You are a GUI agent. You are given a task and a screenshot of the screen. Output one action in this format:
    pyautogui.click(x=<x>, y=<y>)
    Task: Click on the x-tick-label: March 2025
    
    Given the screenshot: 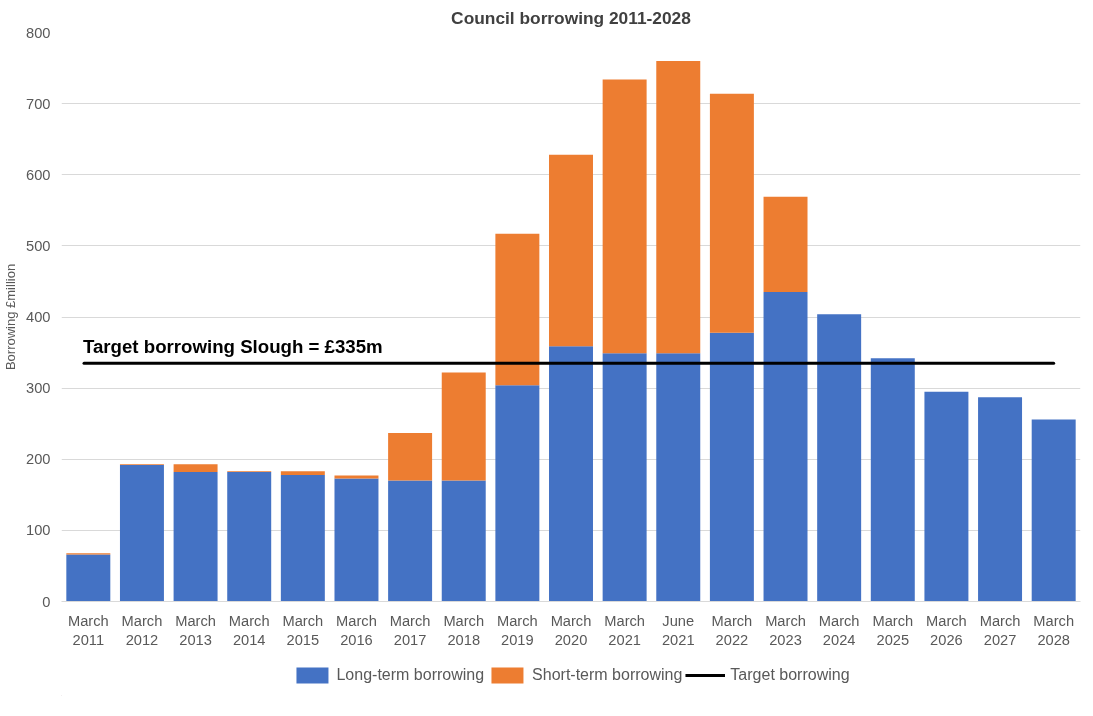 What is the action you would take?
    pyautogui.click(x=893, y=630)
    